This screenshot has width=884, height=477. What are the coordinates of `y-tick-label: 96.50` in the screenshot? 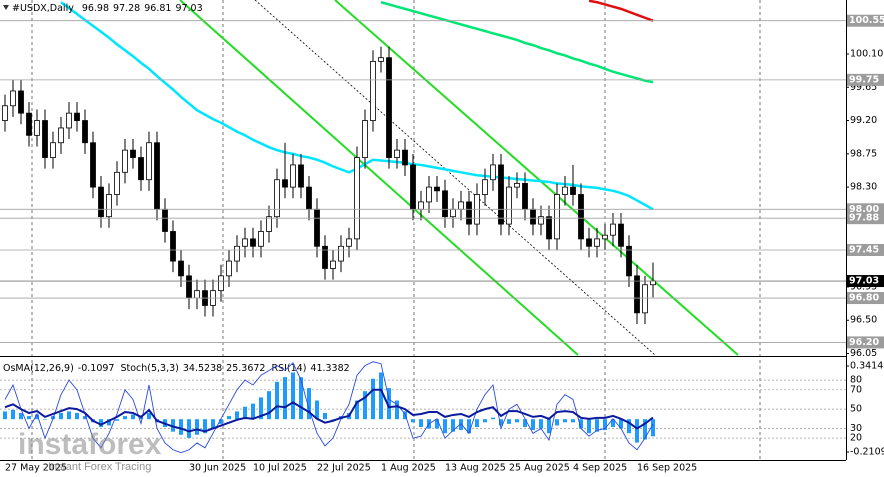 It's located at (863, 320).